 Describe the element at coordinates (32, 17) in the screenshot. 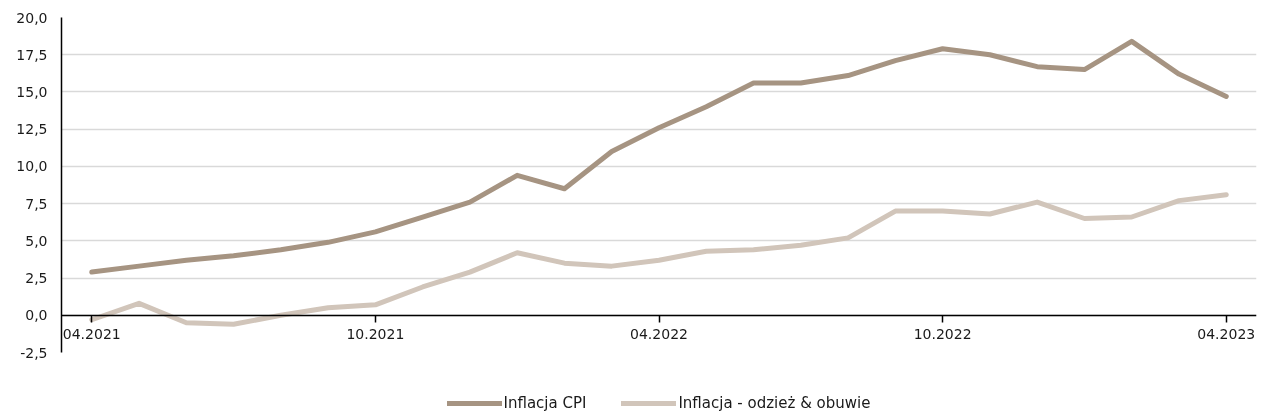

I see `y-tick-label: 20,0` at that location.